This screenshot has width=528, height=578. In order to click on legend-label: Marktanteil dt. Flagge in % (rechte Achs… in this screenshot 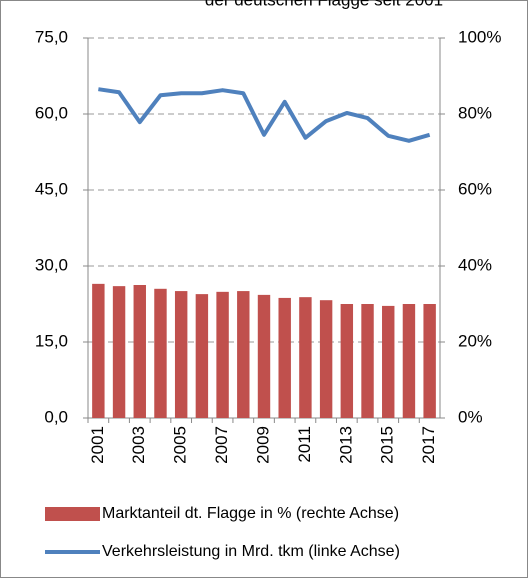, I will do `click(250, 513)`.